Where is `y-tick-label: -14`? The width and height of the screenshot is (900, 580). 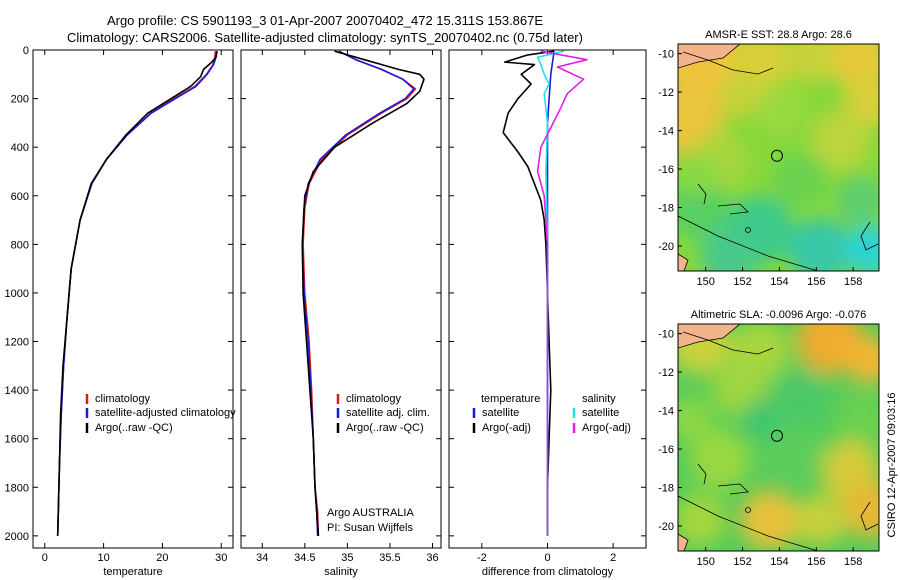
y-tick-label: -14 is located at coordinates (666, 132).